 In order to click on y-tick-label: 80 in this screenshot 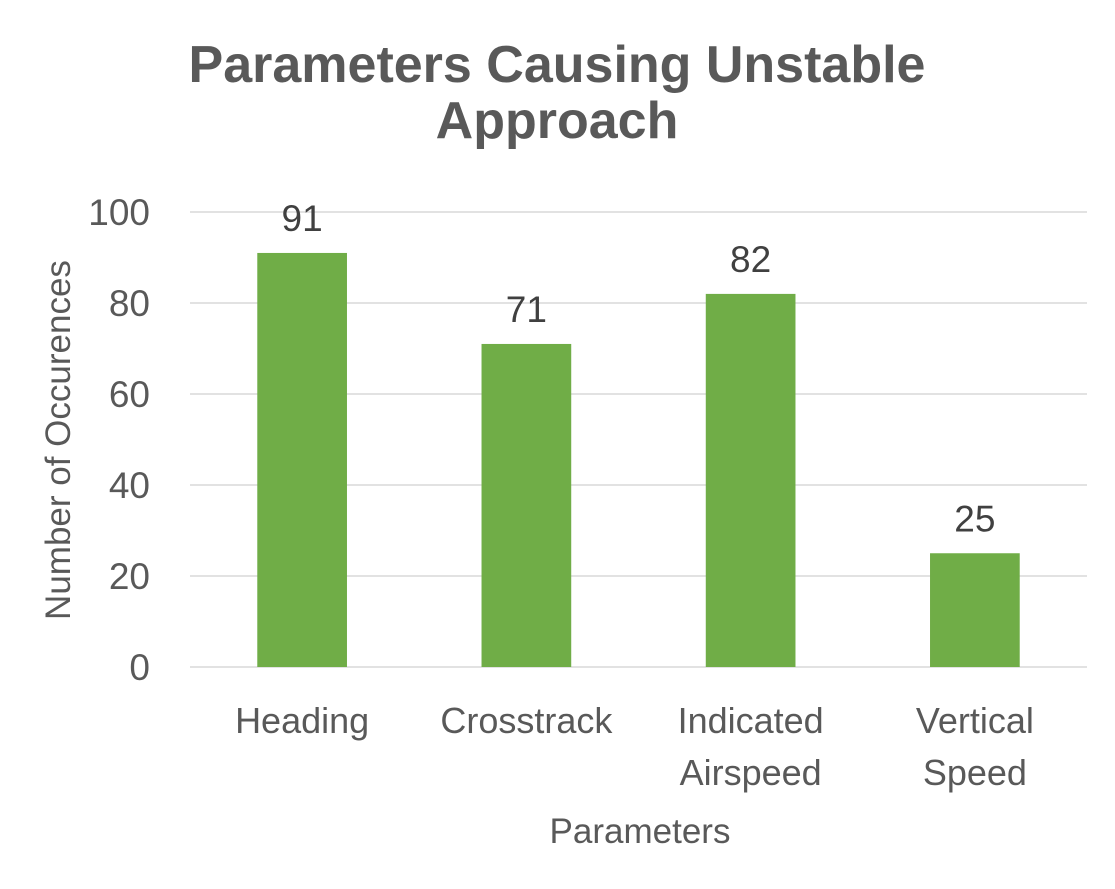, I will do `click(129, 303)`.